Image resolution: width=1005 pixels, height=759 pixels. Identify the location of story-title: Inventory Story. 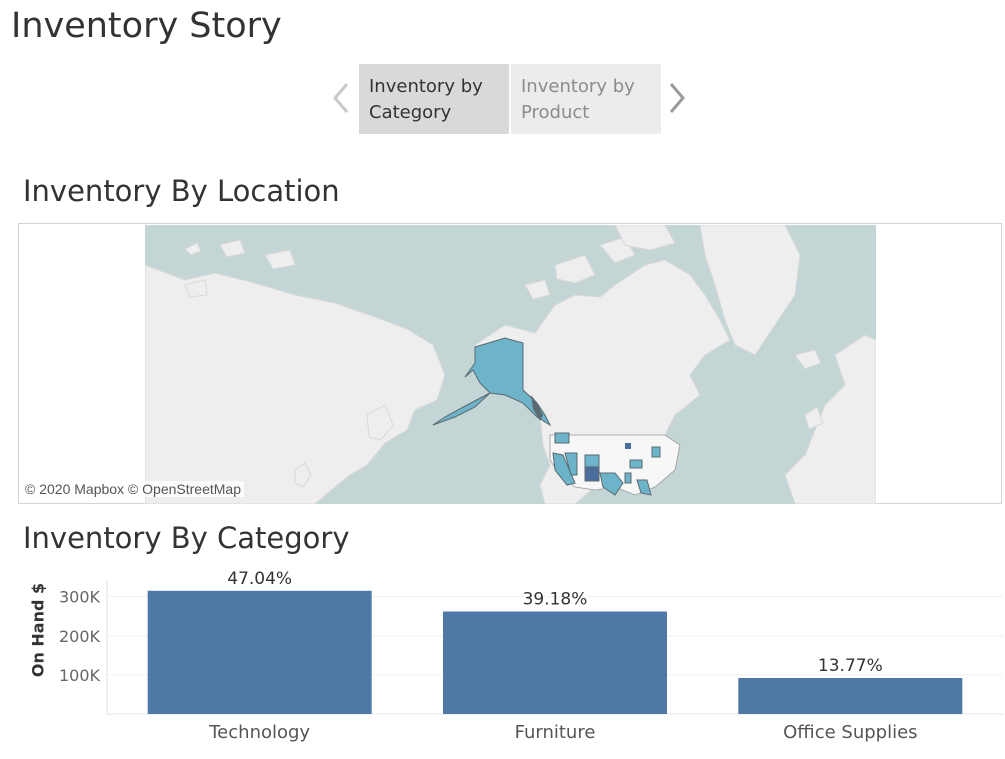
(146, 26).